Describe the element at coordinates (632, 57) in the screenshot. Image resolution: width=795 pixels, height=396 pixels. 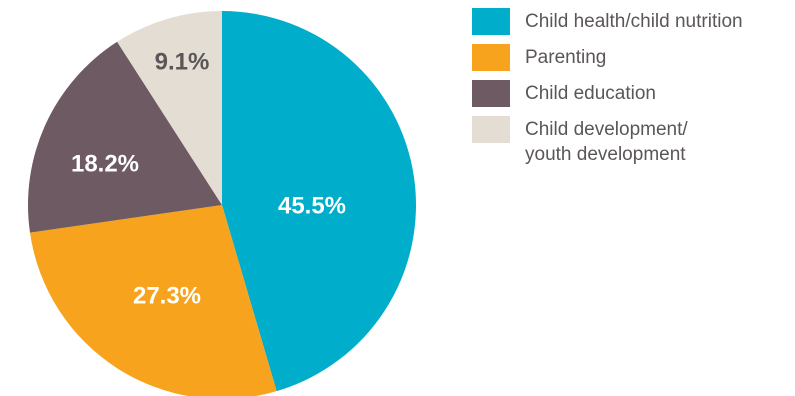
I see `legend-item-parenting: Parenting` at that location.